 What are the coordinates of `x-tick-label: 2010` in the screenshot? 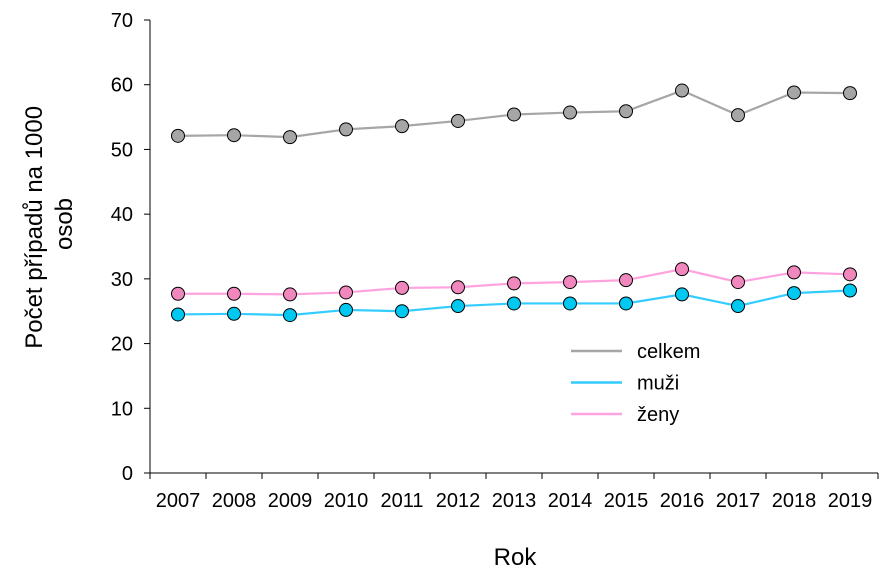 It's located at (346, 501).